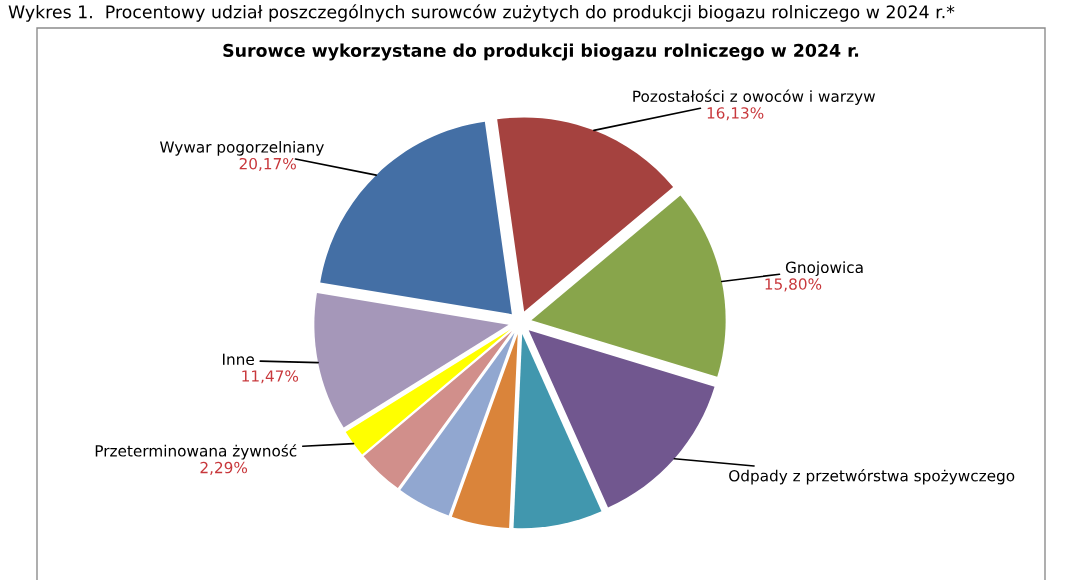 The width and height of the screenshot is (1068, 580). What do you see at coordinates (267, 164) in the screenshot?
I see `data-label: 20,17%` at bounding box center [267, 164].